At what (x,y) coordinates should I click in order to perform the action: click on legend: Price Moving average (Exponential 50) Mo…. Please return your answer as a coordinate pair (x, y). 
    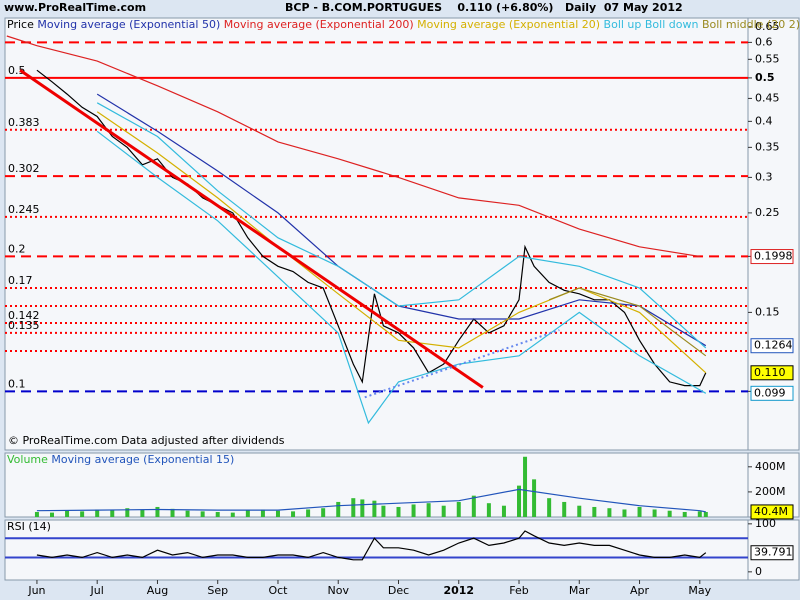
    Looking at the image, I should click on (403, 24).